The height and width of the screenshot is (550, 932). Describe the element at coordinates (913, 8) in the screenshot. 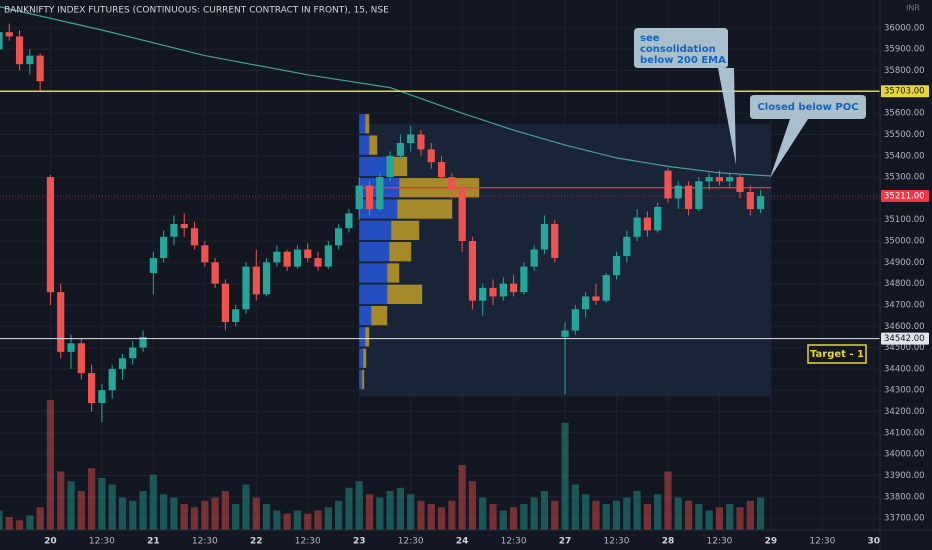

I see `currency-label: INR` at that location.